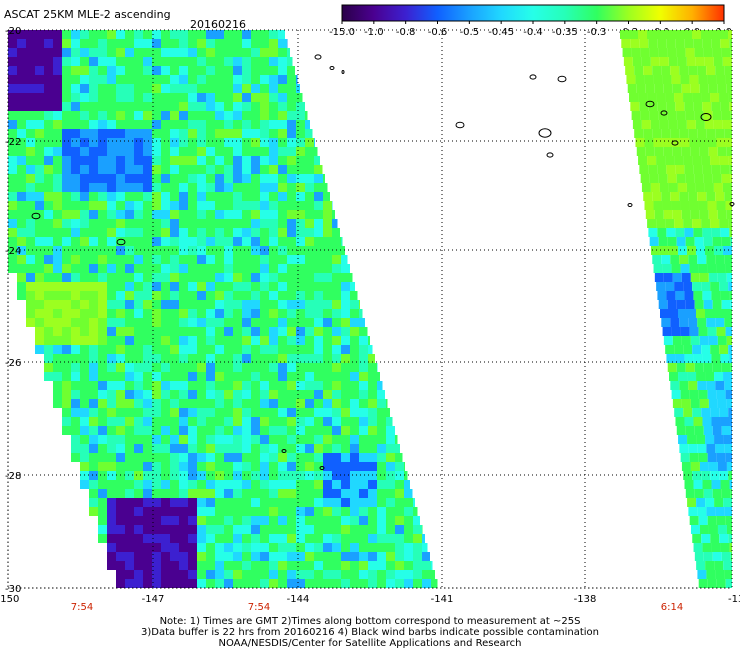 This screenshot has width=740, height=650. I want to click on lat-label: -24, so click(13, 251).